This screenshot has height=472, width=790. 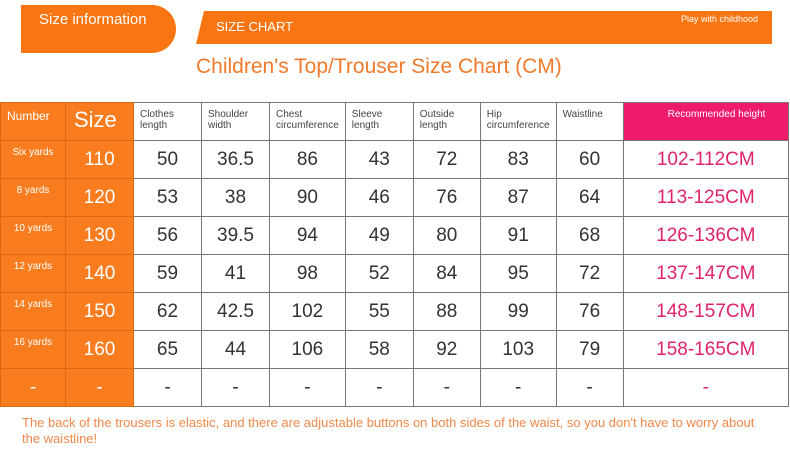 I want to click on column-header: Shoulder width, so click(x=235, y=121).